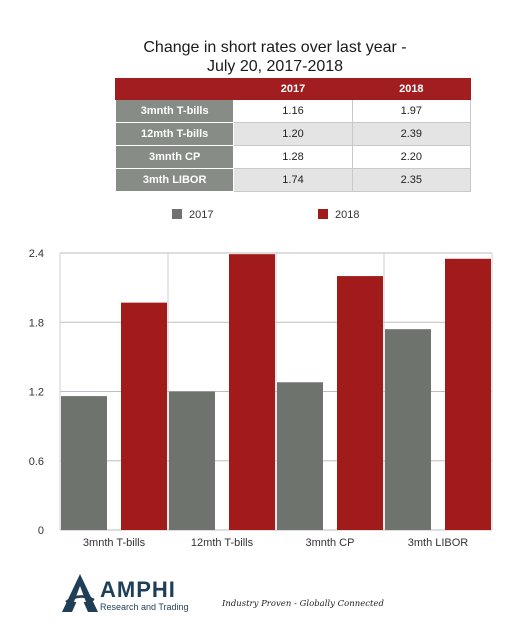 The width and height of the screenshot is (512, 640). What do you see at coordinates (144, 607) in the screenshot?
I see `brand-subtitle: Research and Trading` at bounding box center [144, 607].